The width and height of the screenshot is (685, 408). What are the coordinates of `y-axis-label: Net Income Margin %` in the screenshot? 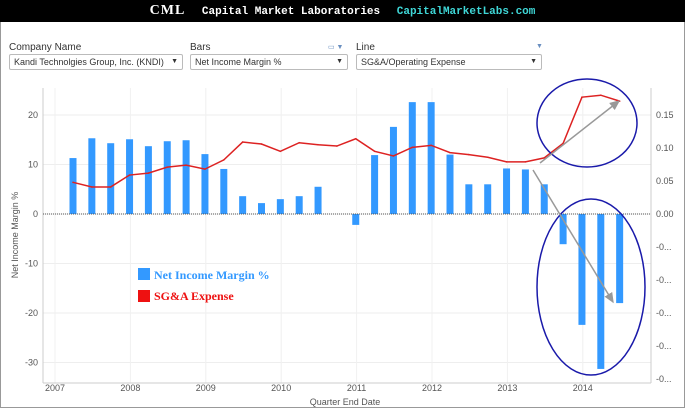 It's located at (15, 235).